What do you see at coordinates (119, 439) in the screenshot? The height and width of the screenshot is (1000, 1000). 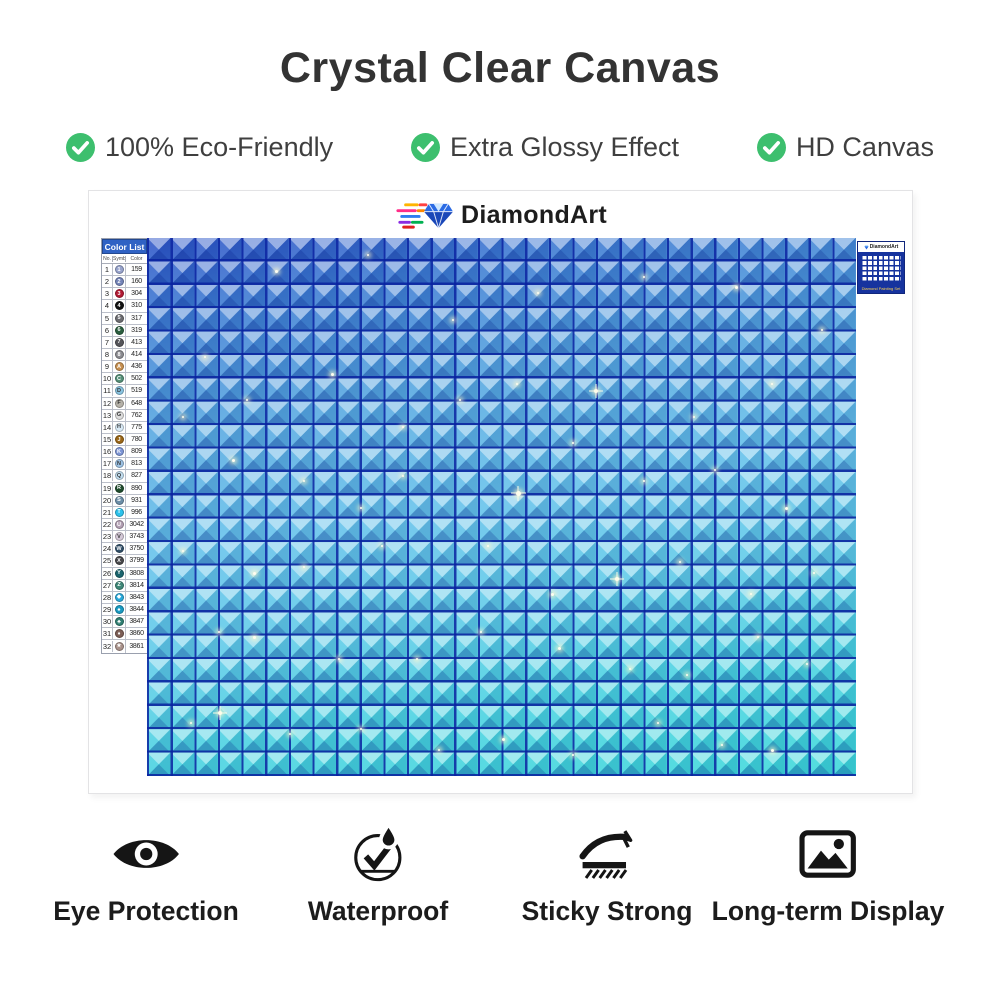 I see `row-symbol: J` at bounding box center [119, 439].